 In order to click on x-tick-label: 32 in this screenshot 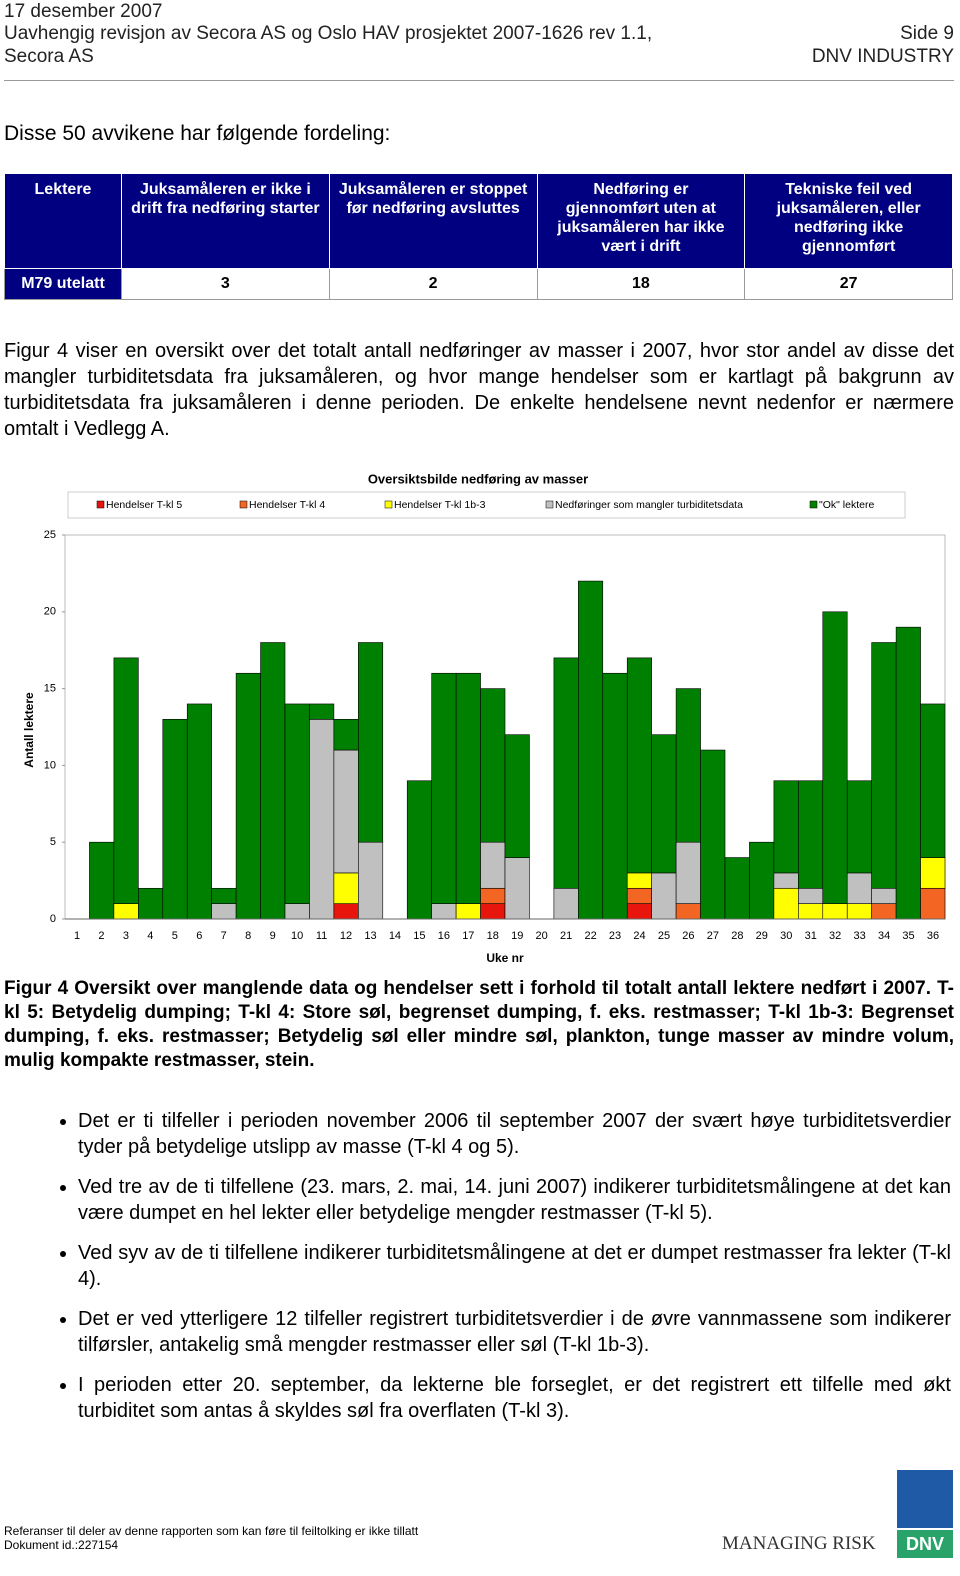, I will do `click(835, 936)`.